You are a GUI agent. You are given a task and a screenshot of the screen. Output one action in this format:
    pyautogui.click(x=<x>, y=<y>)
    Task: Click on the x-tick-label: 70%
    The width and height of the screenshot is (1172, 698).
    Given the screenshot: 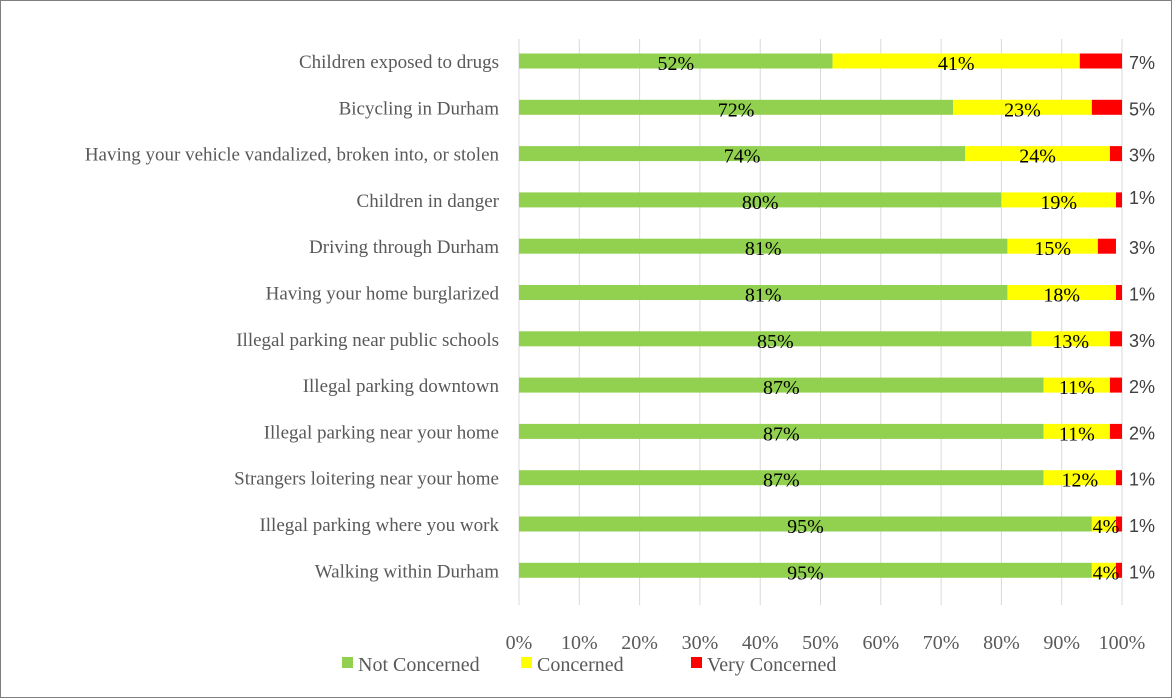 What is the action you would take?
    pyautogui.click(x=941, y=643)
    